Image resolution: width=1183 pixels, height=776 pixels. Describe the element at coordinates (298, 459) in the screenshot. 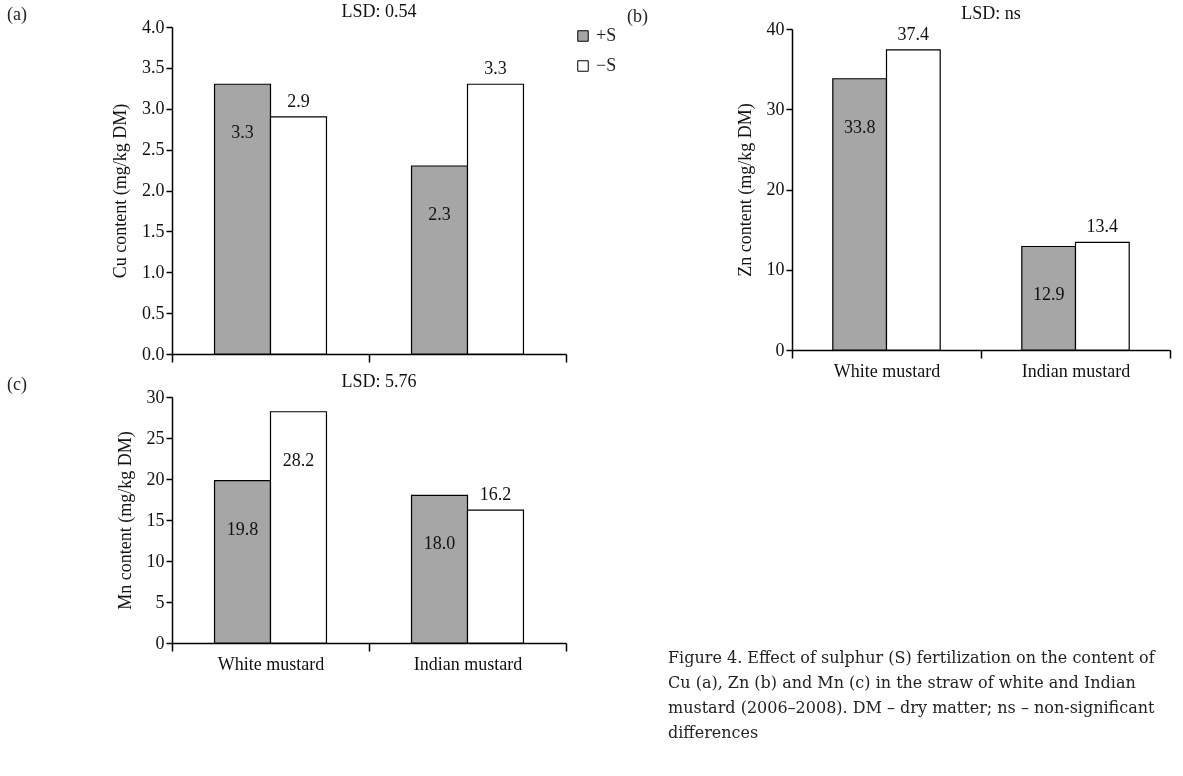

I see `data-label: 28.2` at that location.